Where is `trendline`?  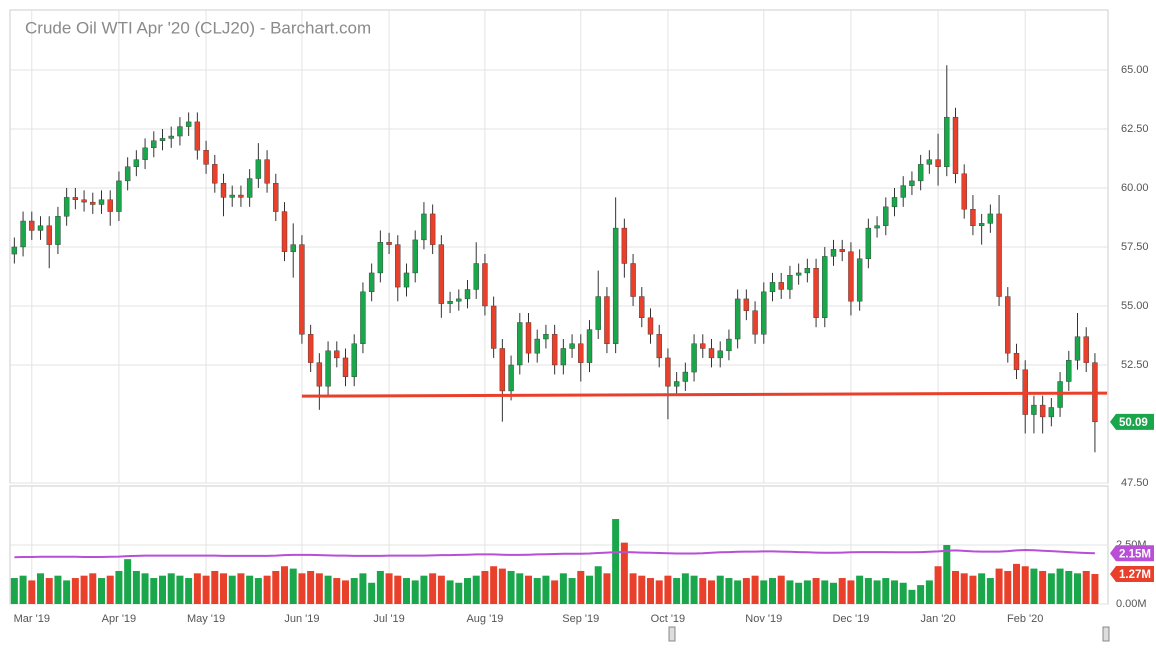
trendline is located at coordinates (704, 394).